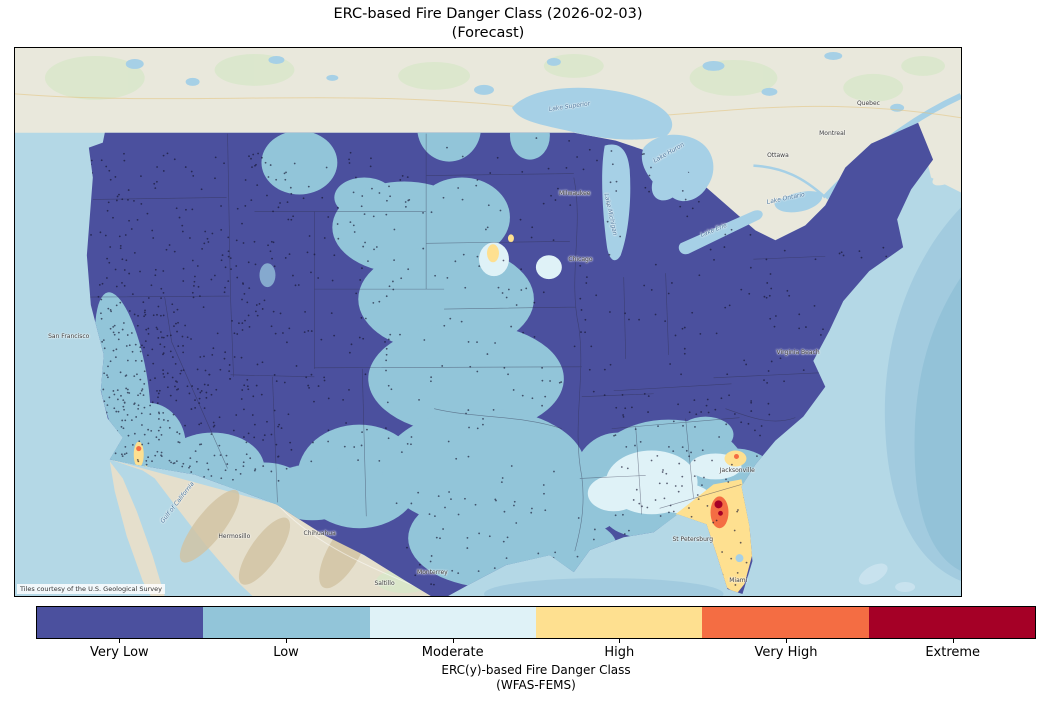 The width and height of the screenshot is (1046, 705). I want to click on legend-label: Very Low, so click(119, 652).